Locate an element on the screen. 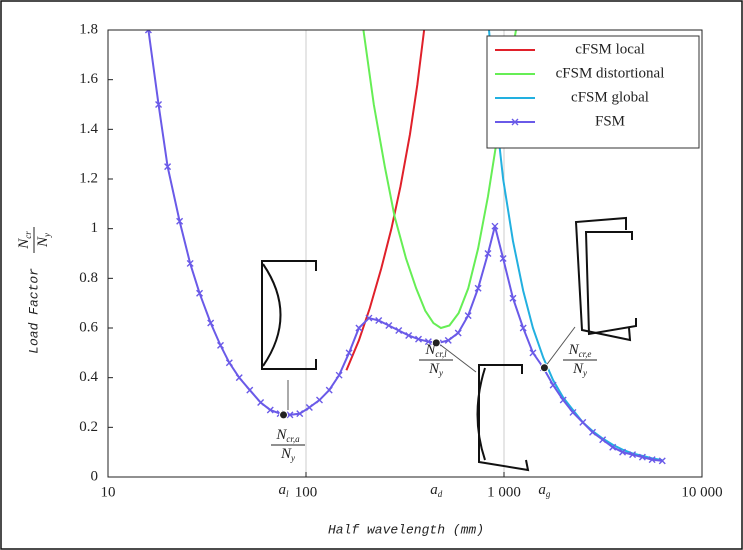 This screenshot has height=550, width=743. wavelength-label: ad is located at coordinates (436, 490).